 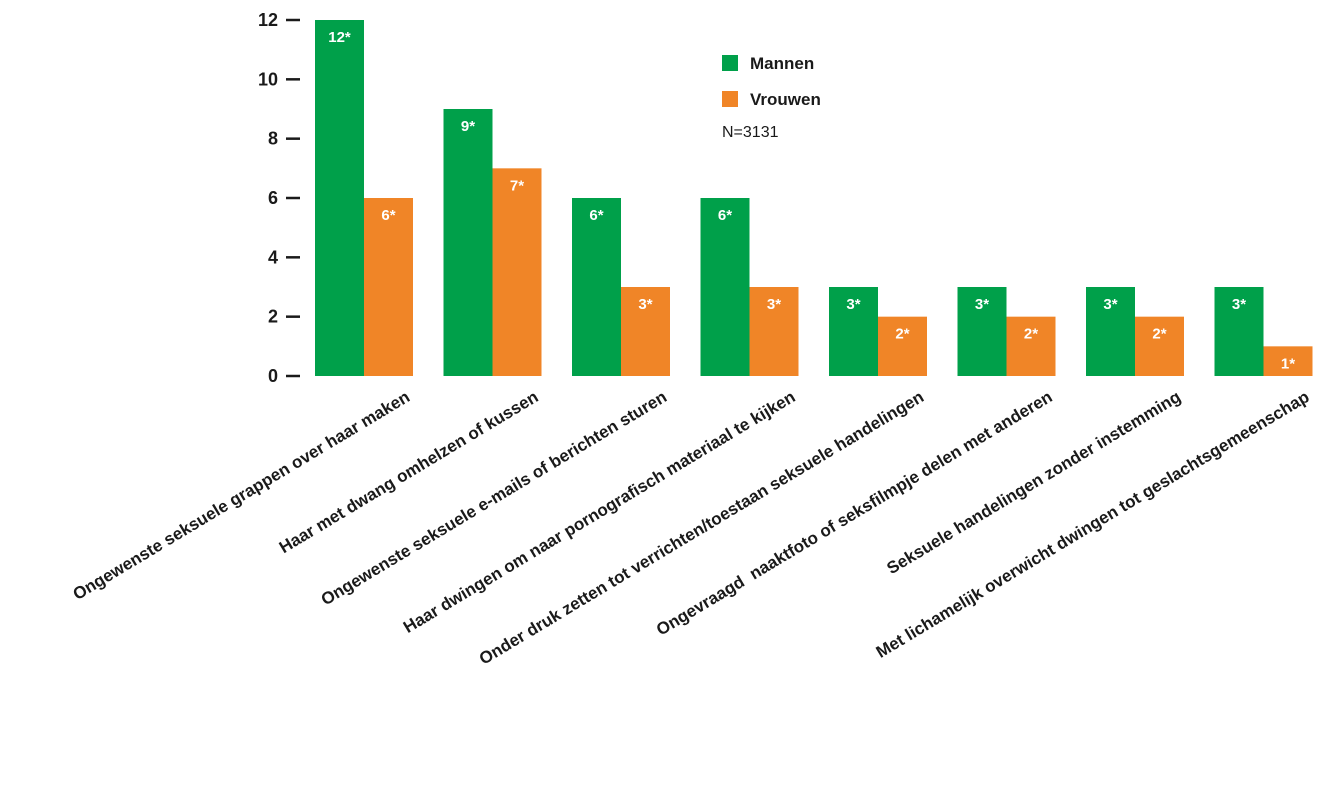 What do you see at coordinates (273, 139) in the screenshot?
I see `y-tick-label: 8` at bounding box center [273, 139].